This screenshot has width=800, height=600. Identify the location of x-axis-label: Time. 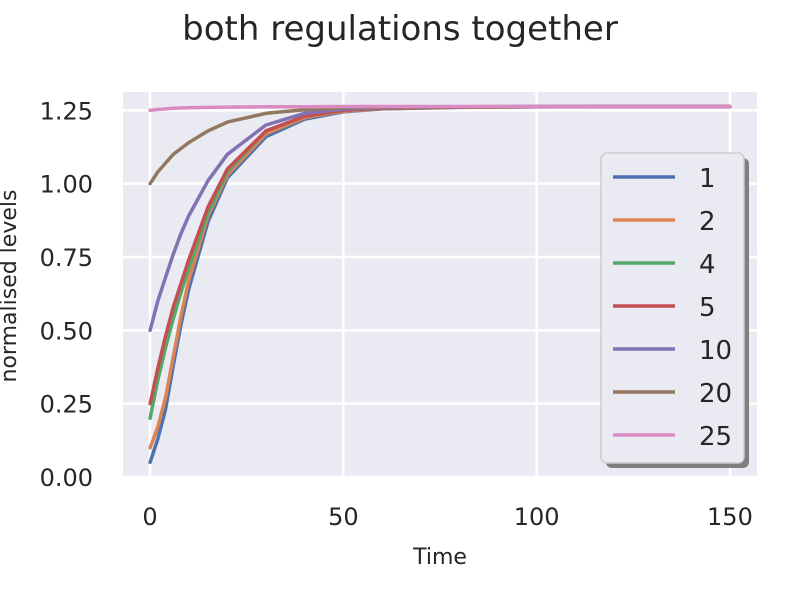
(439, 557).